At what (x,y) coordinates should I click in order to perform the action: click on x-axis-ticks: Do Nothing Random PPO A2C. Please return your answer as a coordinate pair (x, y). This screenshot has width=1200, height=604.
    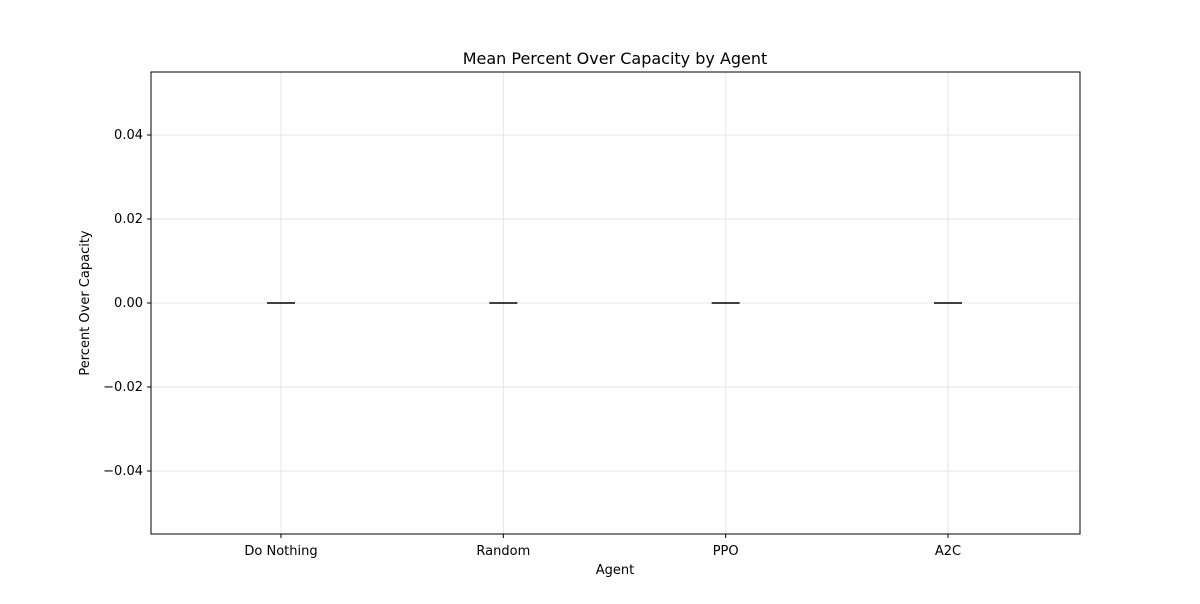
    Looking at the image, I should click on (602, 546).